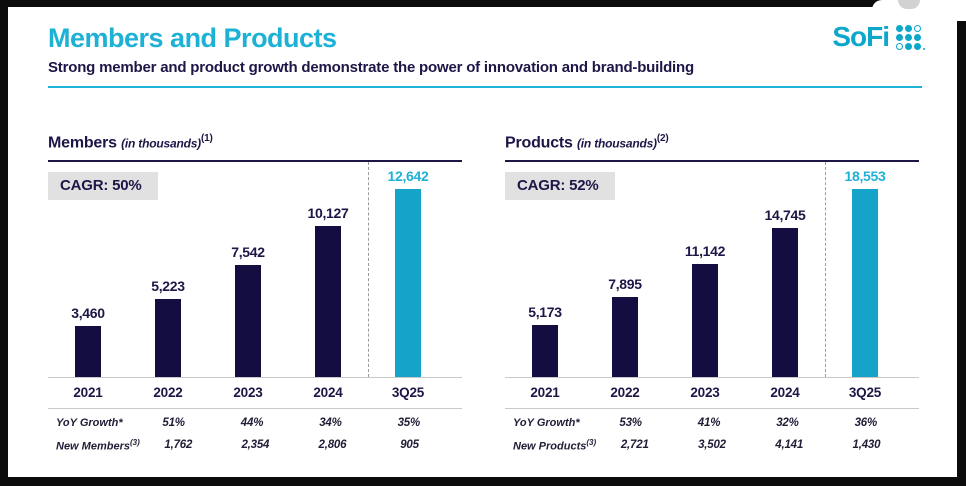  Describe the element at coordinates (332, 445) in the screenshot. I see `table-cell: 2,806` at that location.